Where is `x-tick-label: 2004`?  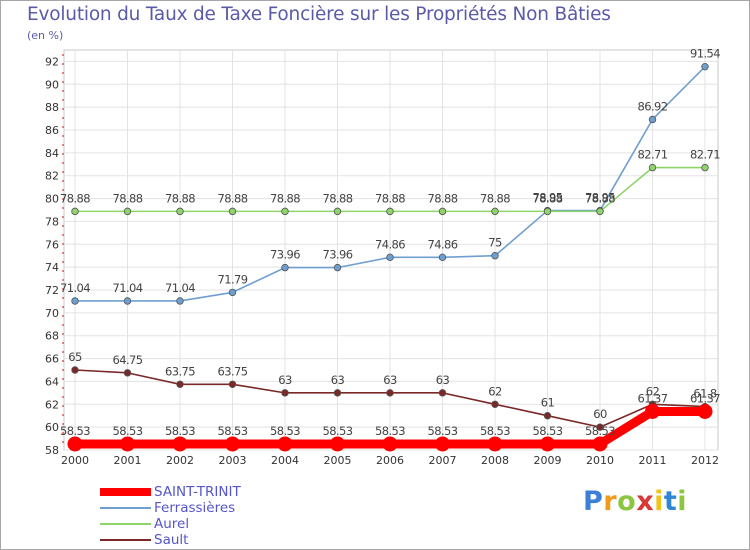
x-tick-label: 2004 is located at coordinates (285, 460).